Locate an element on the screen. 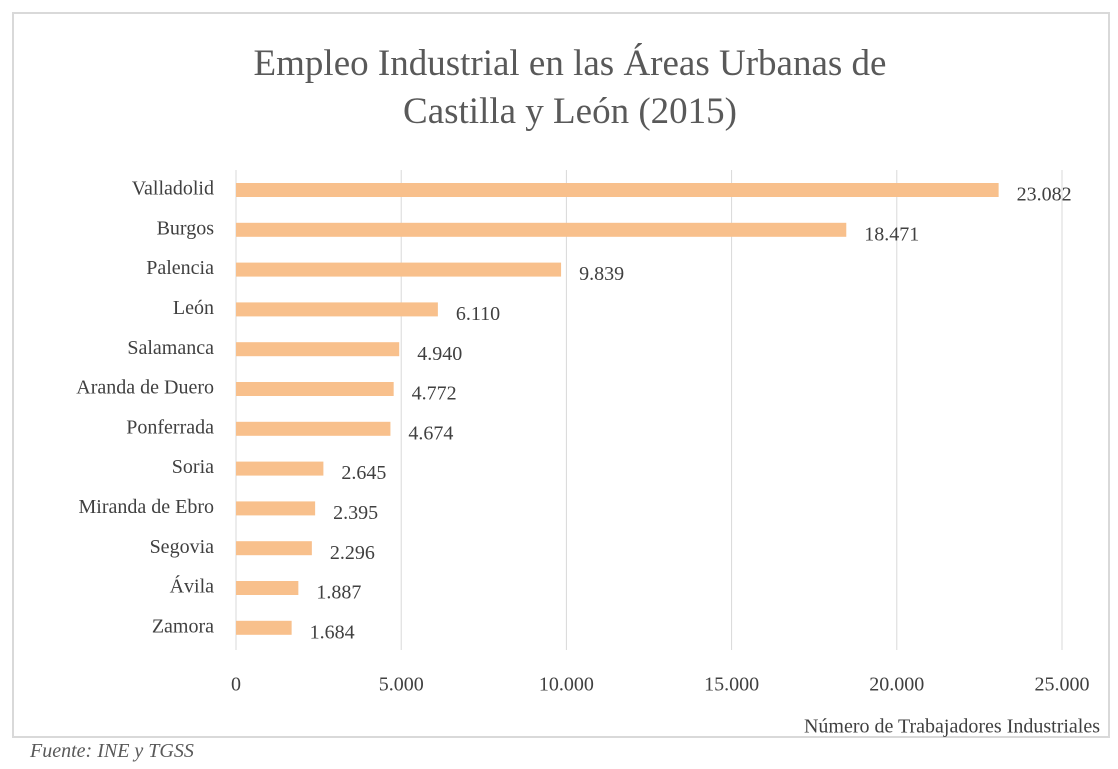  x-tick-label: 20.000 is located at coordinates (896, 685).